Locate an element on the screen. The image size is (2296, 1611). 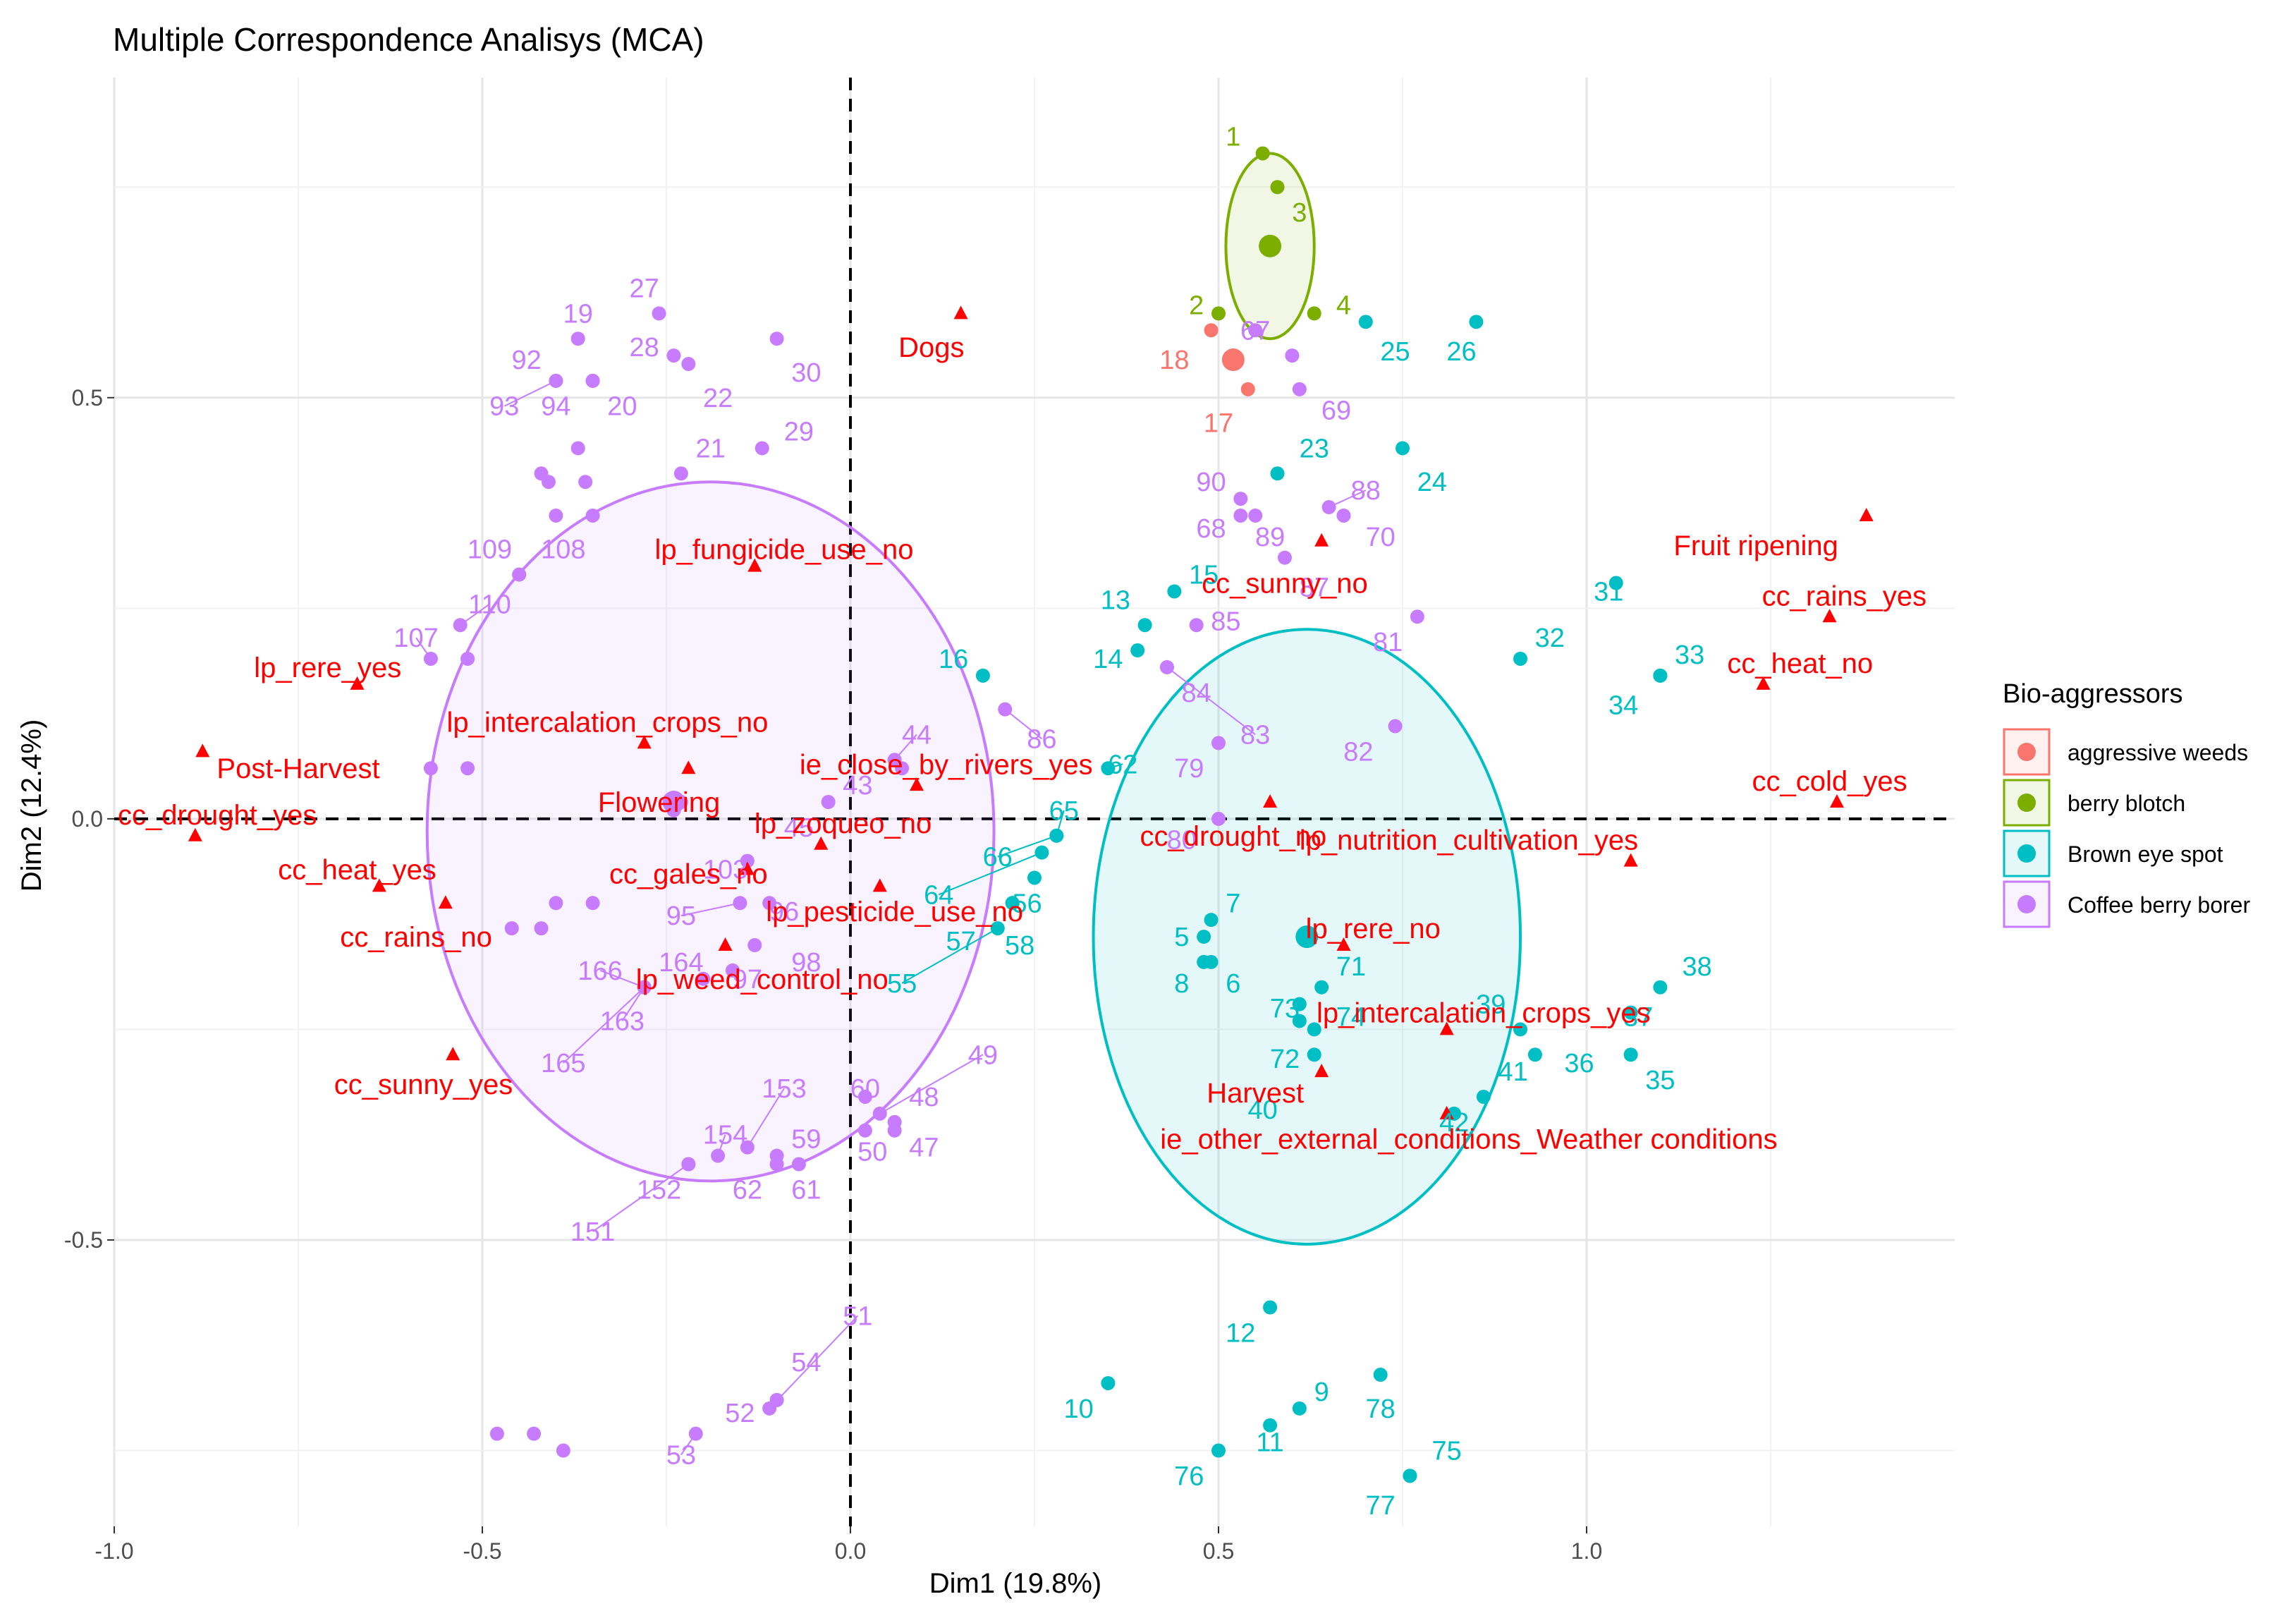
point-label: 24 is located at coordinates (1432, 483).